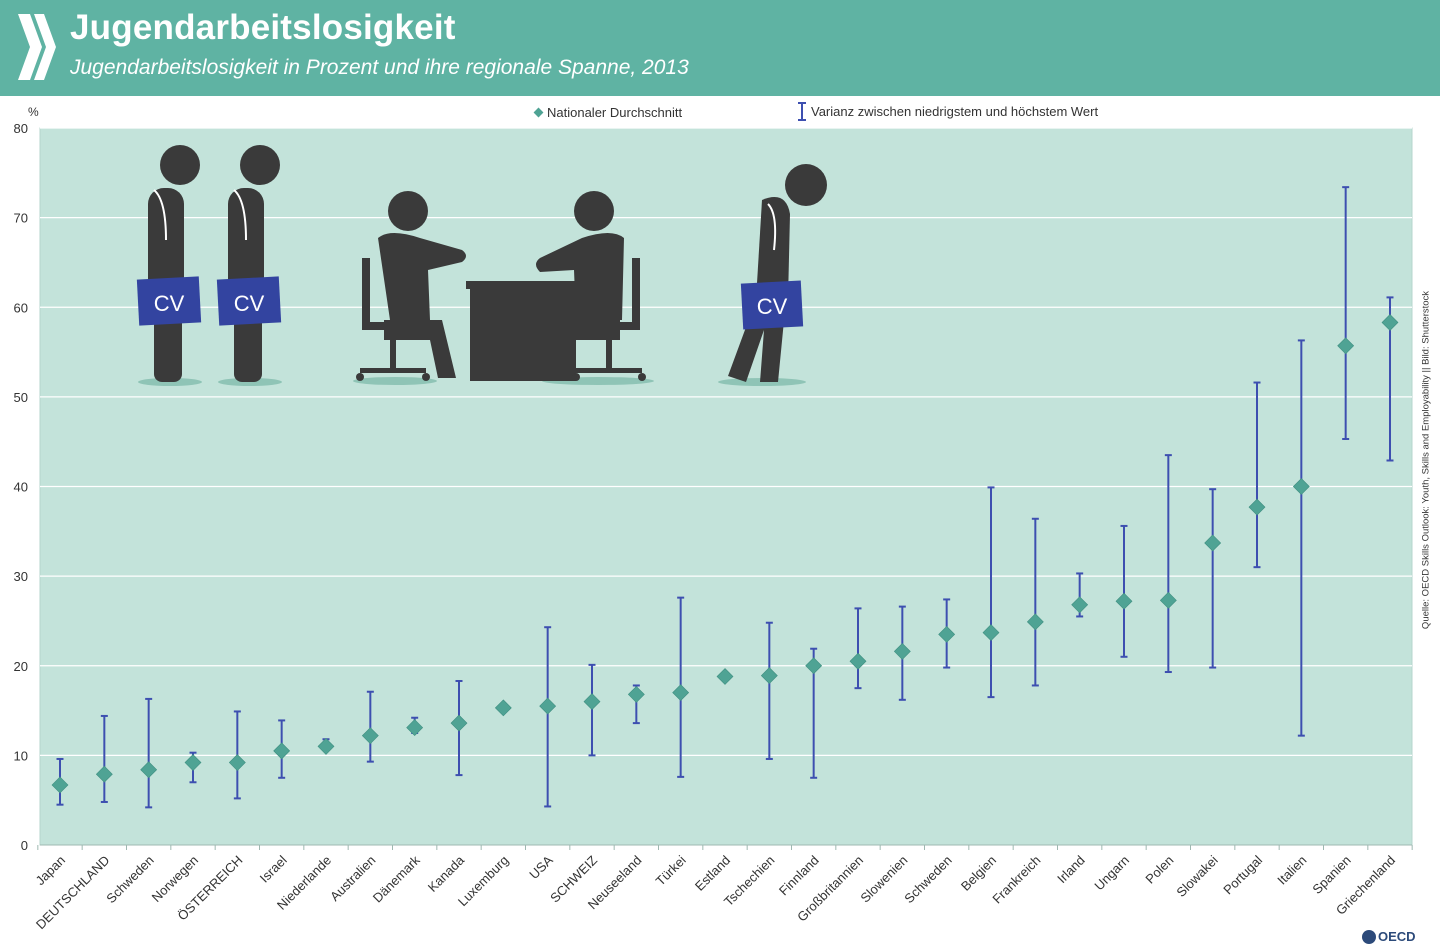 The height and width of the screenshot is (951, 1440). What do you see at coordinates (21, 397) in the screenshot?
I see `y-tick-label: 50` at bounding box center [21, 397].